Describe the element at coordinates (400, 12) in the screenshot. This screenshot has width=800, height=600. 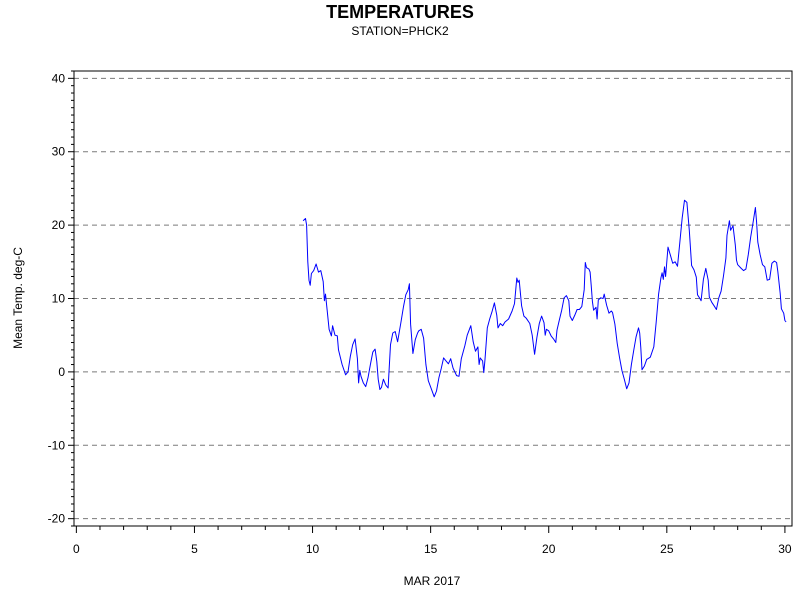
I see `chart-title: TEMPERATURES` at that location.